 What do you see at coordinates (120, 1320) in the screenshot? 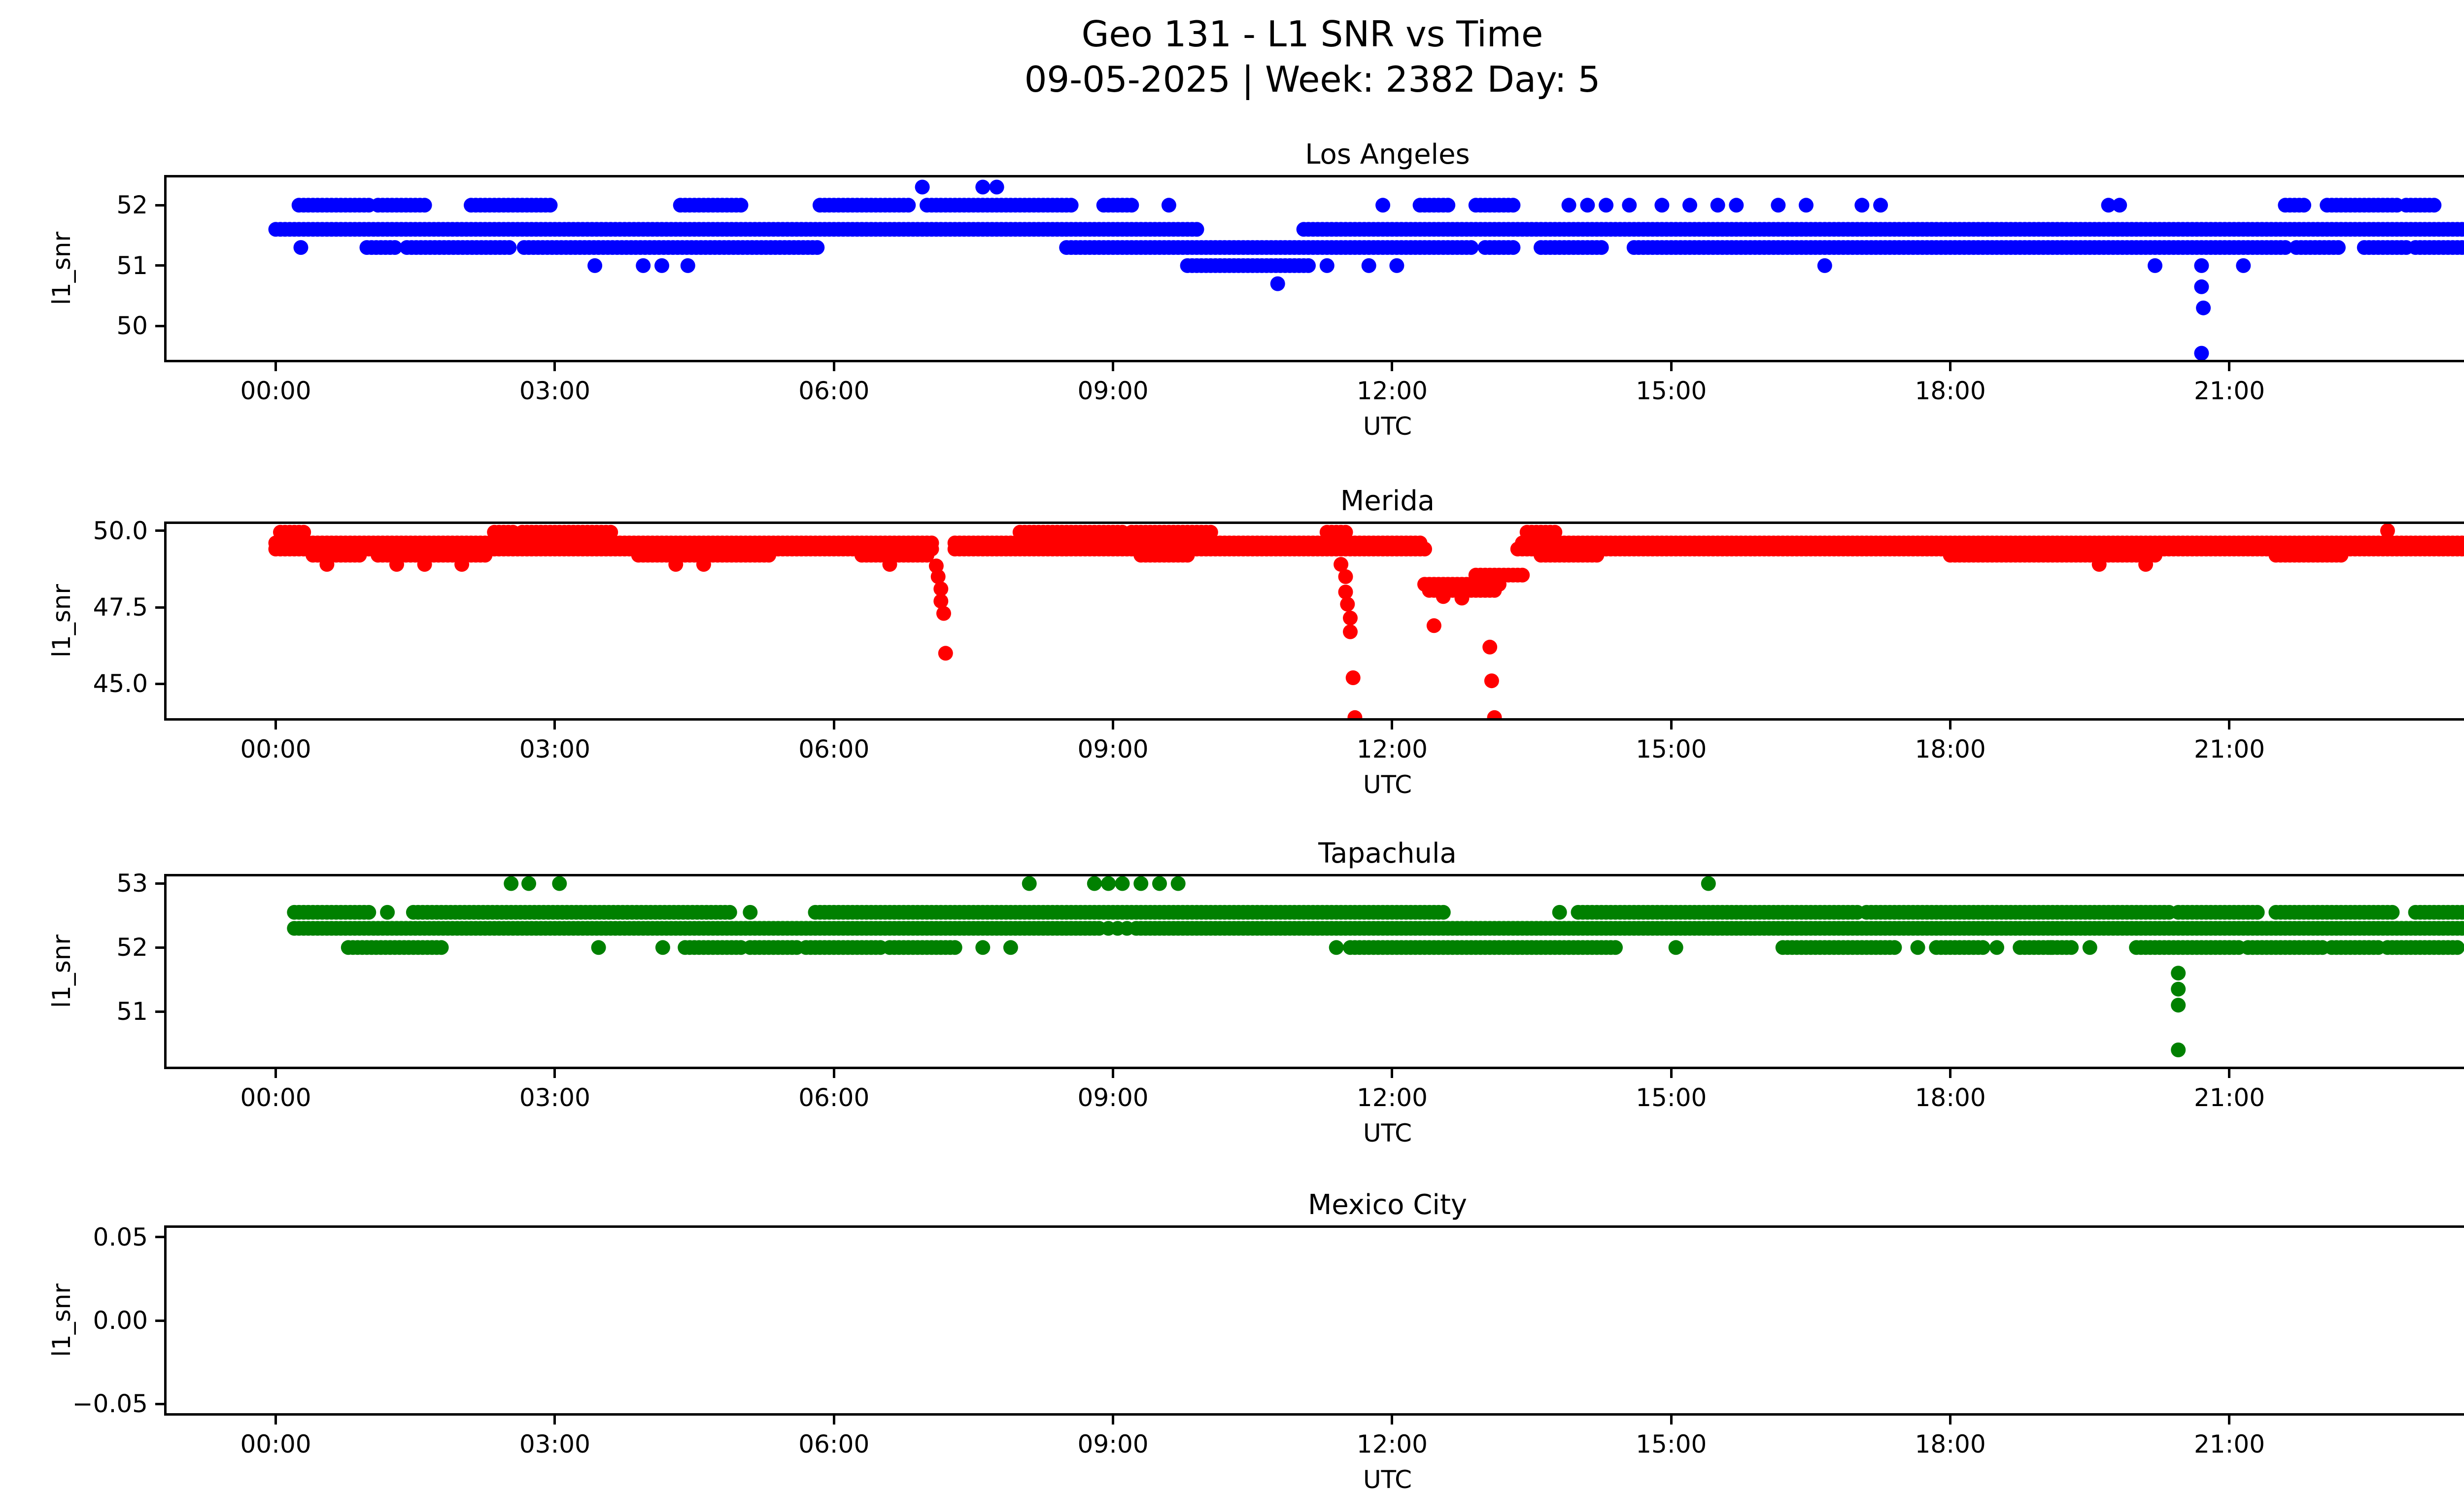
I see `y-tick-label: 0.00` at bounding box center [120, 1320].